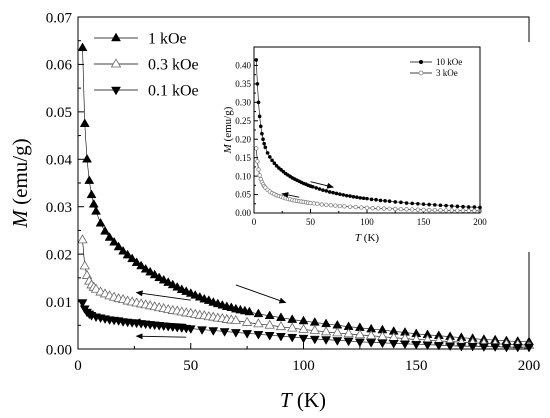 The width and height of the screenshot is (550, 418). What do you see at coordinates (303, 400) in the screenshot?
I see `main-x-axis-title: T (K)` at bounding box center [303, 400].